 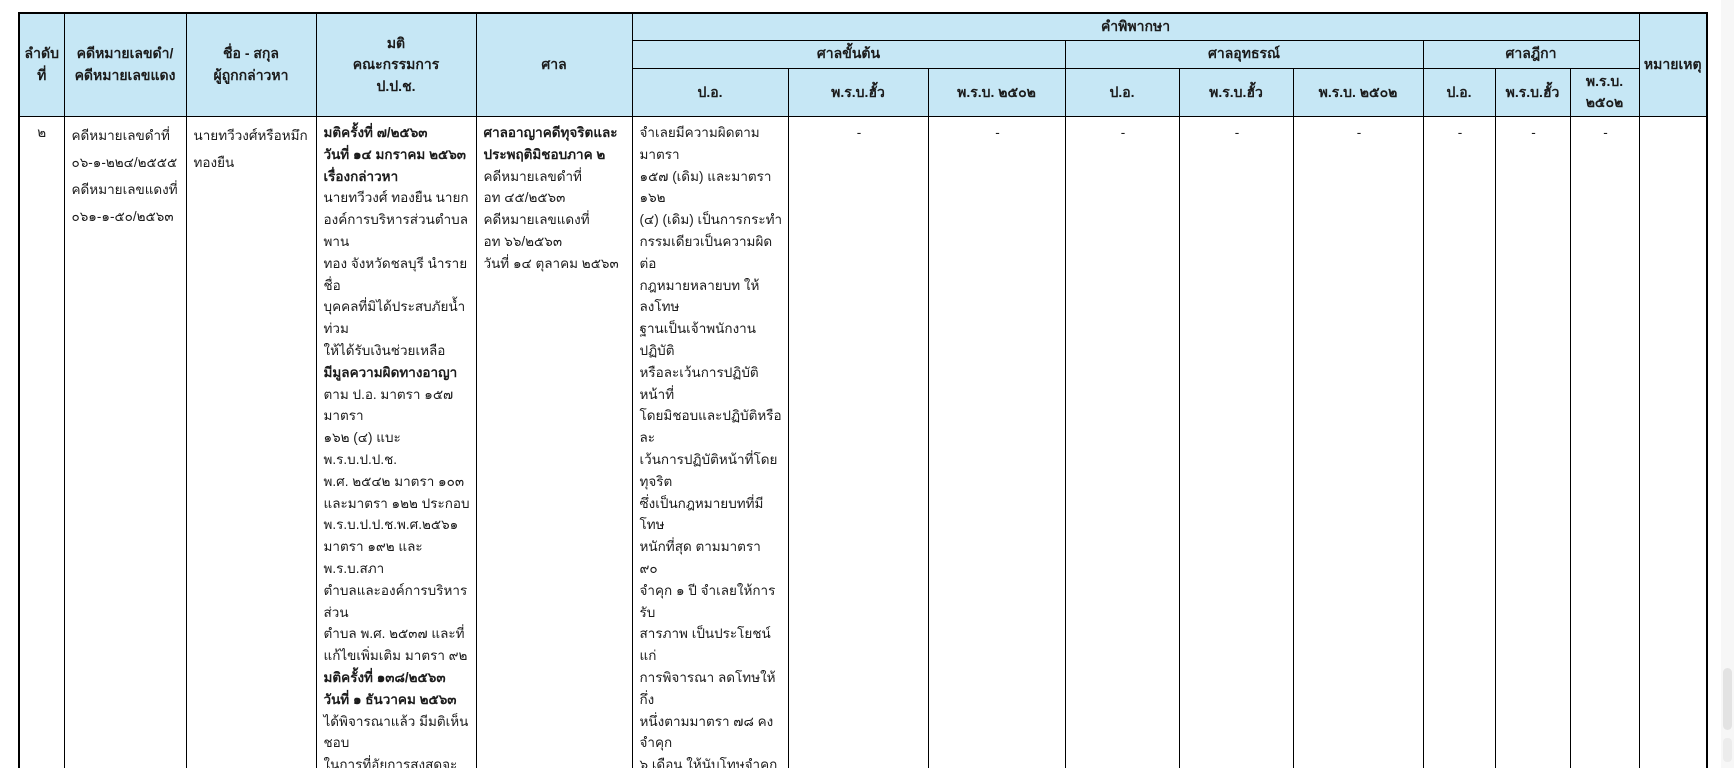 What do you see at coordinates (705, 187) in the screenshot?
I see `text-line: ๑๕๗ (เดิม) และมาตรา ๑๖๒` at bounding box center [705, 187].